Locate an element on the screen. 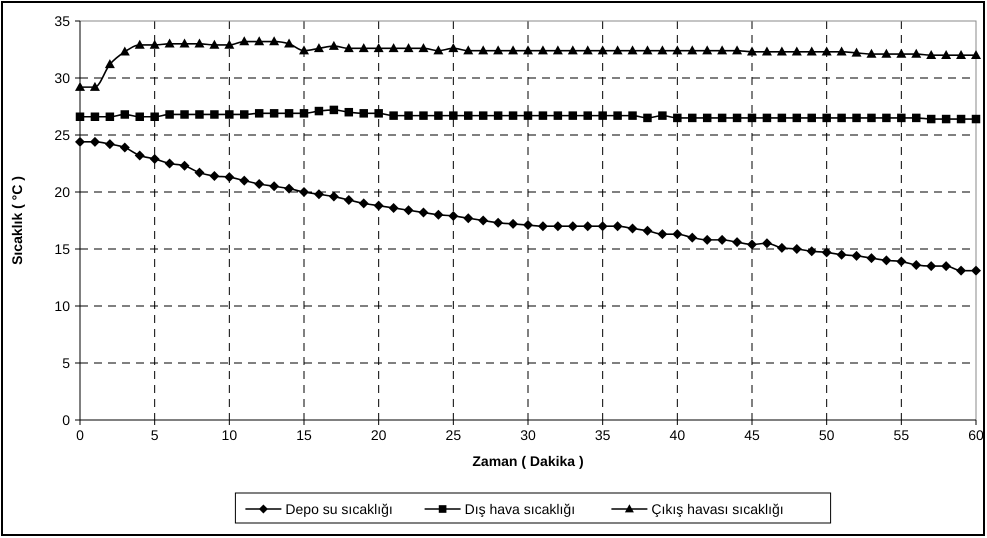  legend-label: Depo su sıcaklığı is located at coordinates (339, 509).